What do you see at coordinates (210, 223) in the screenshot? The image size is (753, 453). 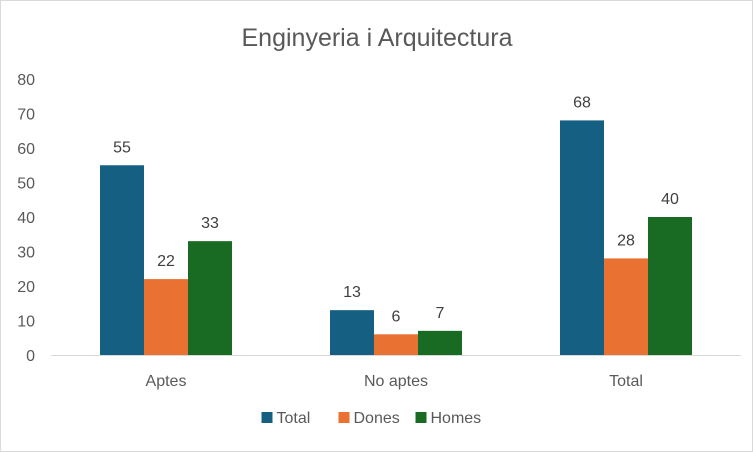 I see `data-label: 33` at bounding box center [210, 223].